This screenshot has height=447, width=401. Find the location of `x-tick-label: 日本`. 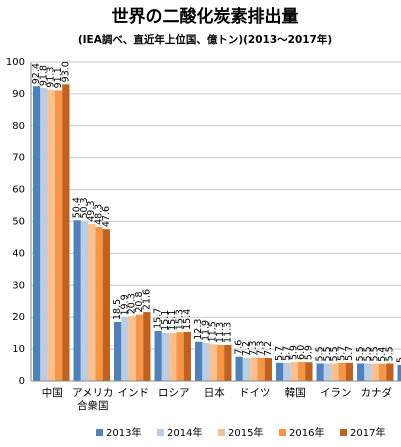

x-tick-label: 日本 is located at coordinates (214, 393).